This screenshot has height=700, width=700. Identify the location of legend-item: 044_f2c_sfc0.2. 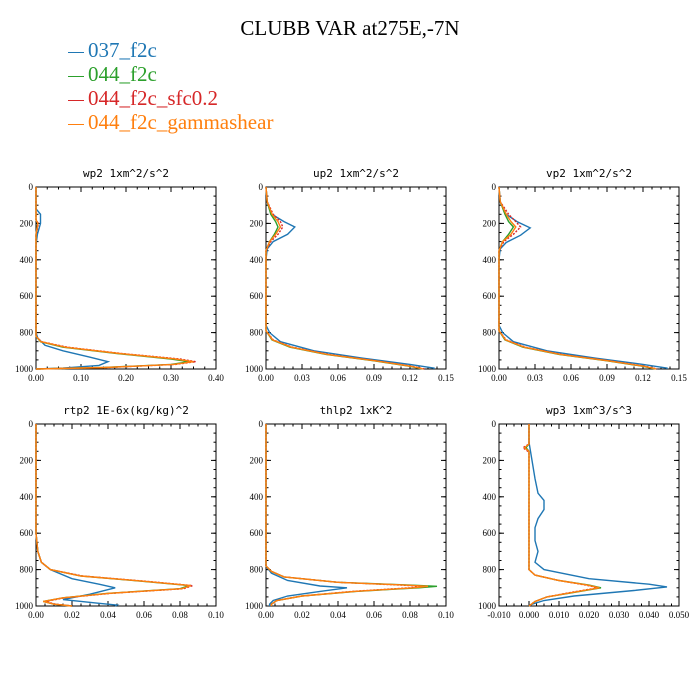
(170, 98).